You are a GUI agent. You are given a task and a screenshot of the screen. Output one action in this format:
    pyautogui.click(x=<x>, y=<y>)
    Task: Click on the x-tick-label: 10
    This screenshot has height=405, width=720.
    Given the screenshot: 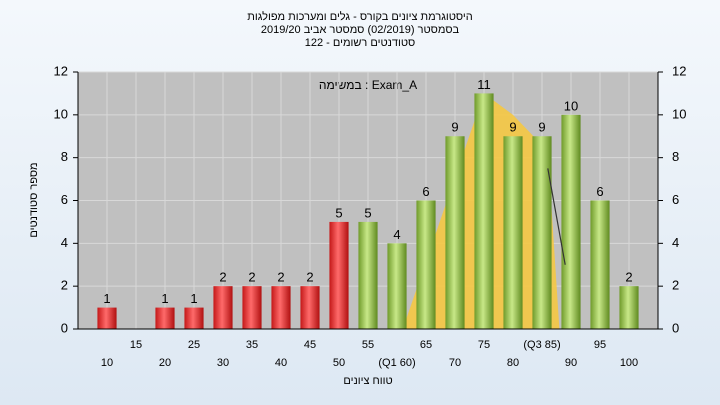 What is the action you would take?
    pyautogui.click(x=107, y=363)
    